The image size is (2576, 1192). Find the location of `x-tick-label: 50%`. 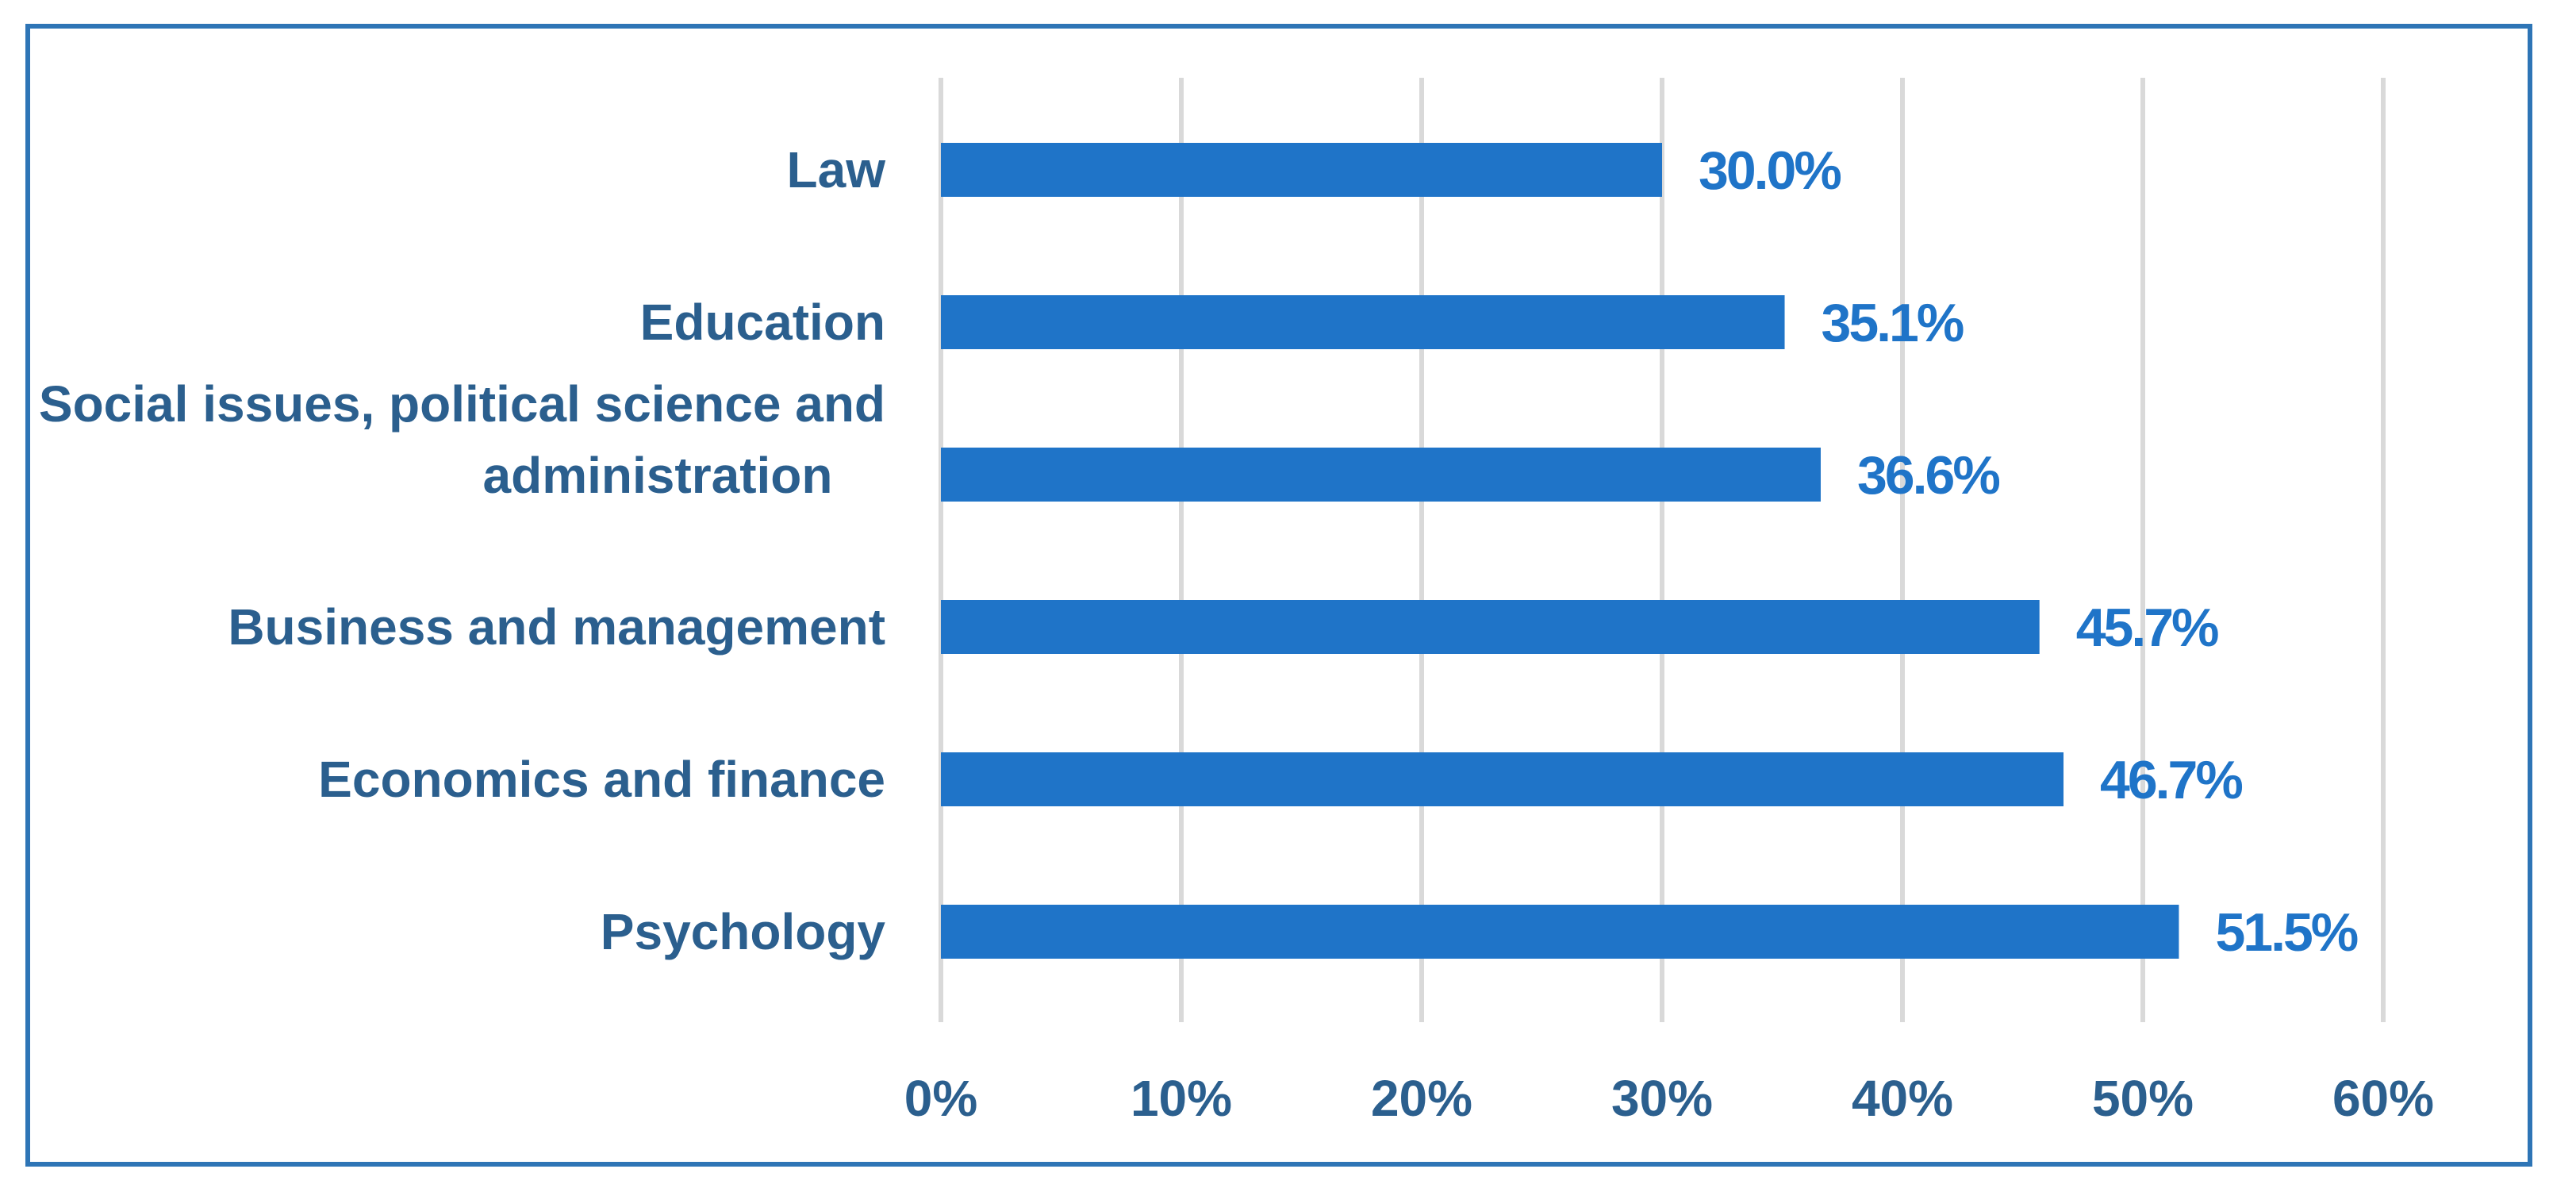

x-tick-label: 50% is located at coordinates (2143, 1098).